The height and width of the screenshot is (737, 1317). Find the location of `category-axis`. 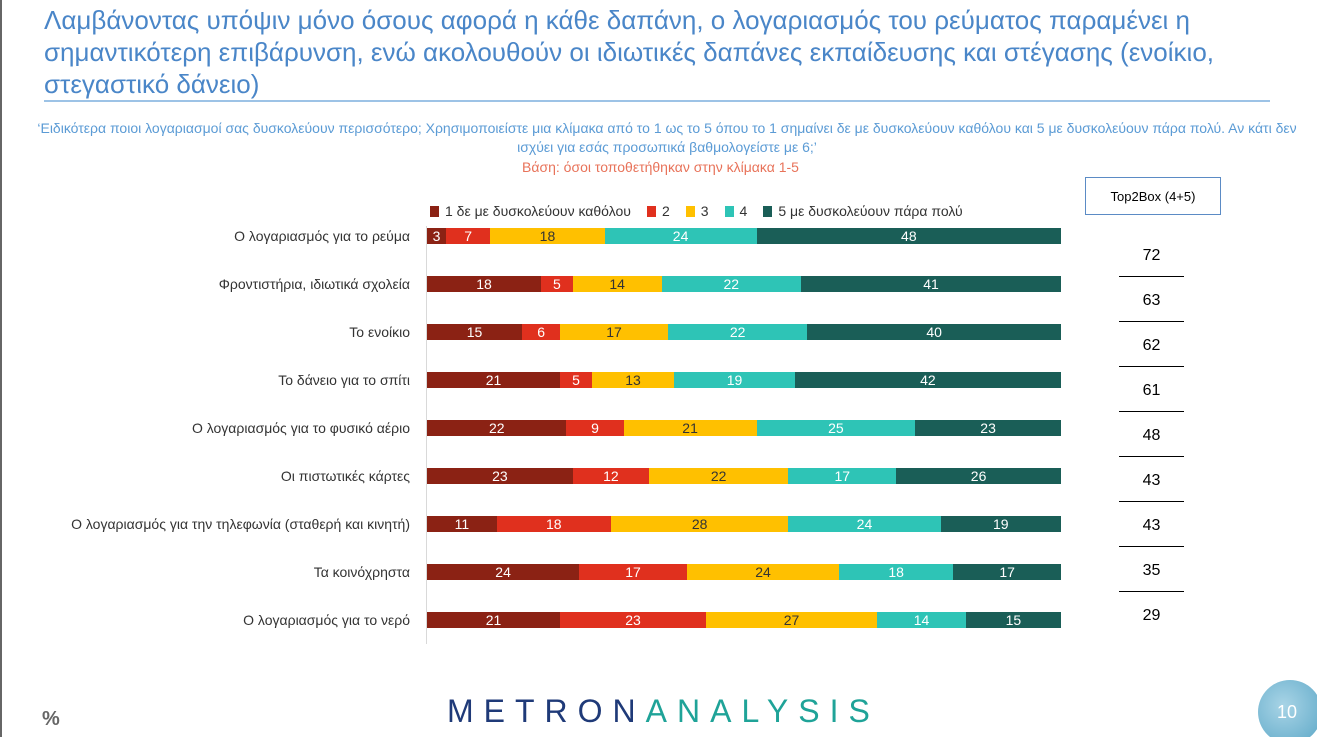

category-axis is located at coordinates (426, 435).